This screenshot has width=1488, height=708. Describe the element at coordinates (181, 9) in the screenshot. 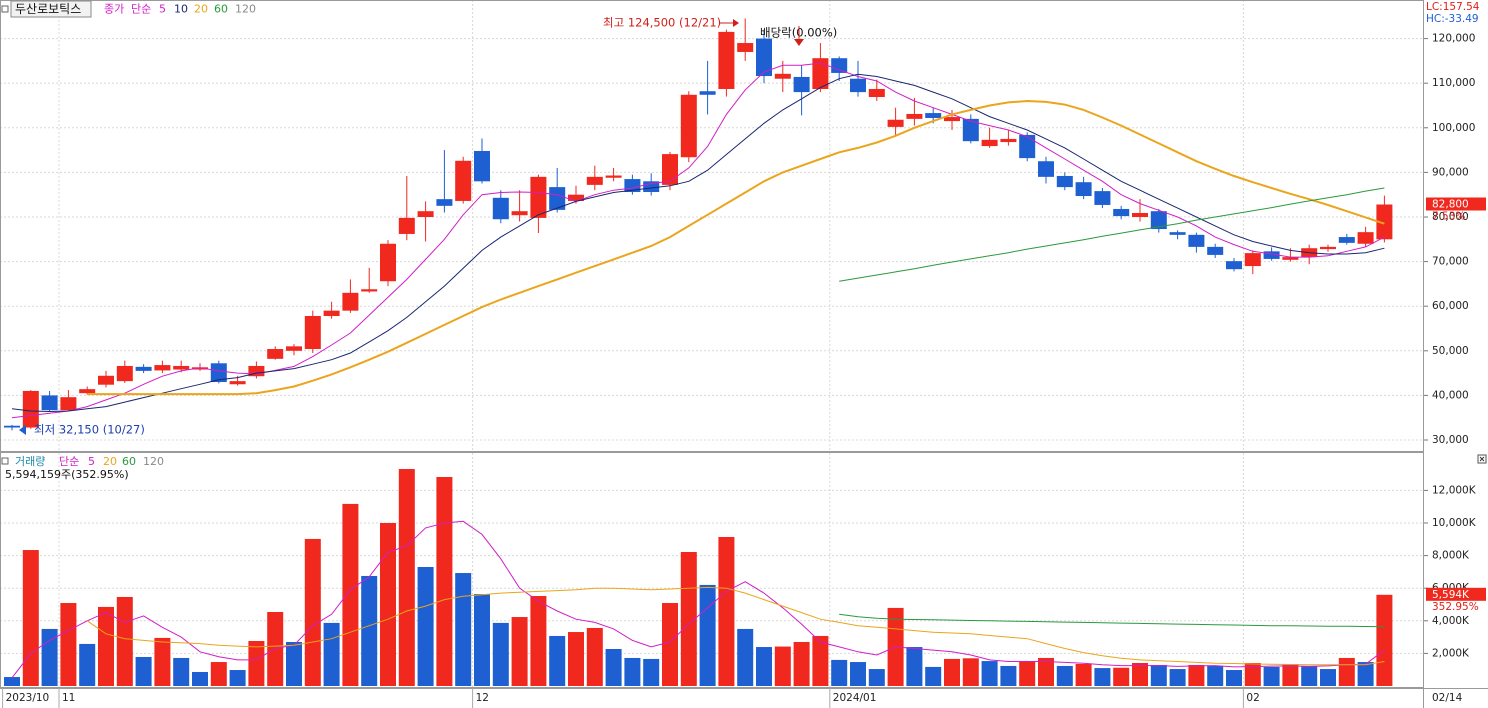

I see `legend-entry: 10` at that location.